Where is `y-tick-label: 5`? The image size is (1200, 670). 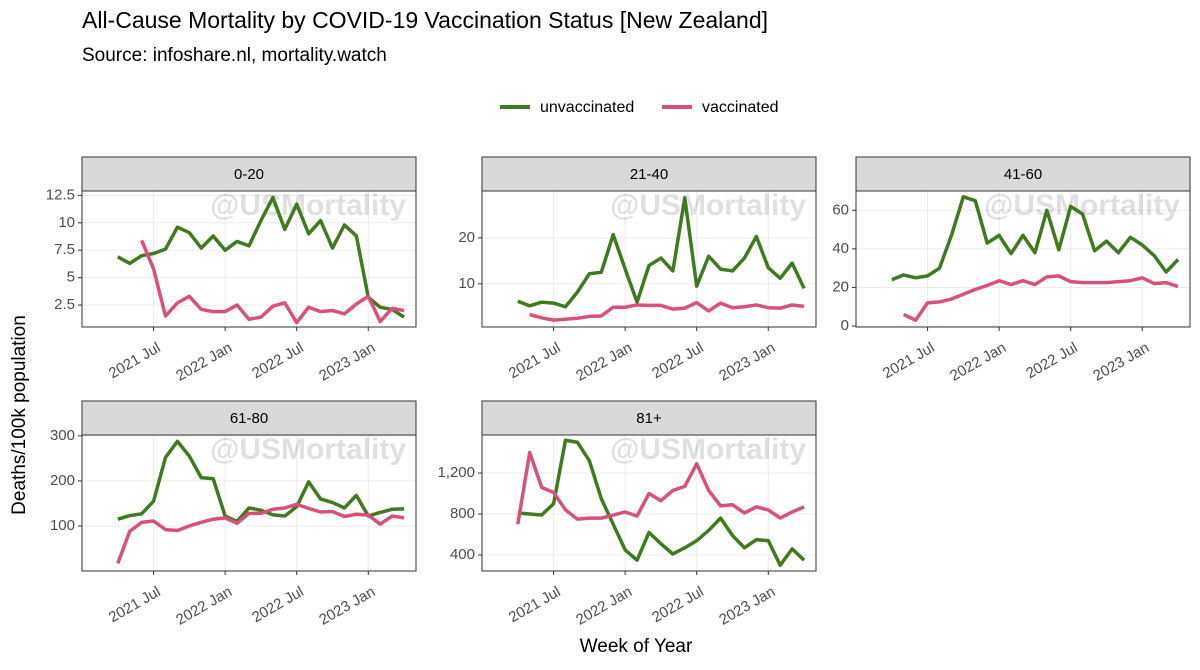 y-tick-label: 5 is located at coordinates (71, 277).